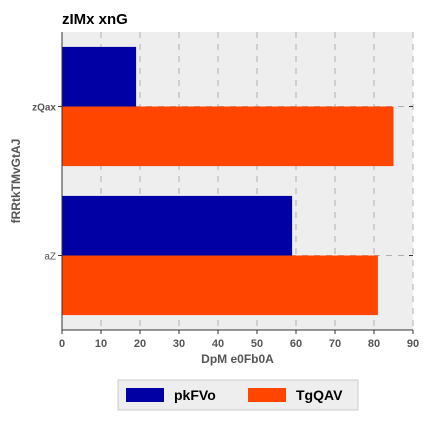 This screenshot has width=432, height=432. I want to click on x-tick-label: 90, so click(413, 344).